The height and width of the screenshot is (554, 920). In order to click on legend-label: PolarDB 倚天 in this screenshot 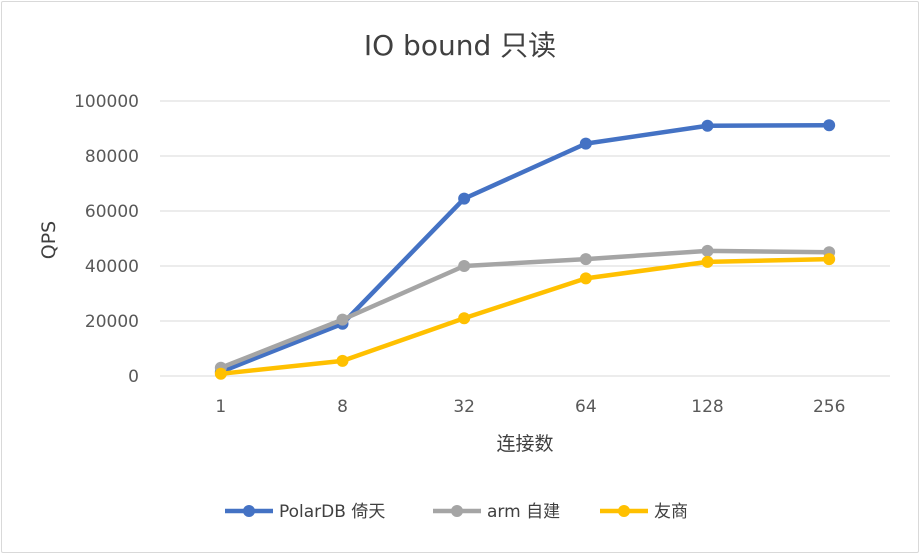, I will do `click(332, 512)`.